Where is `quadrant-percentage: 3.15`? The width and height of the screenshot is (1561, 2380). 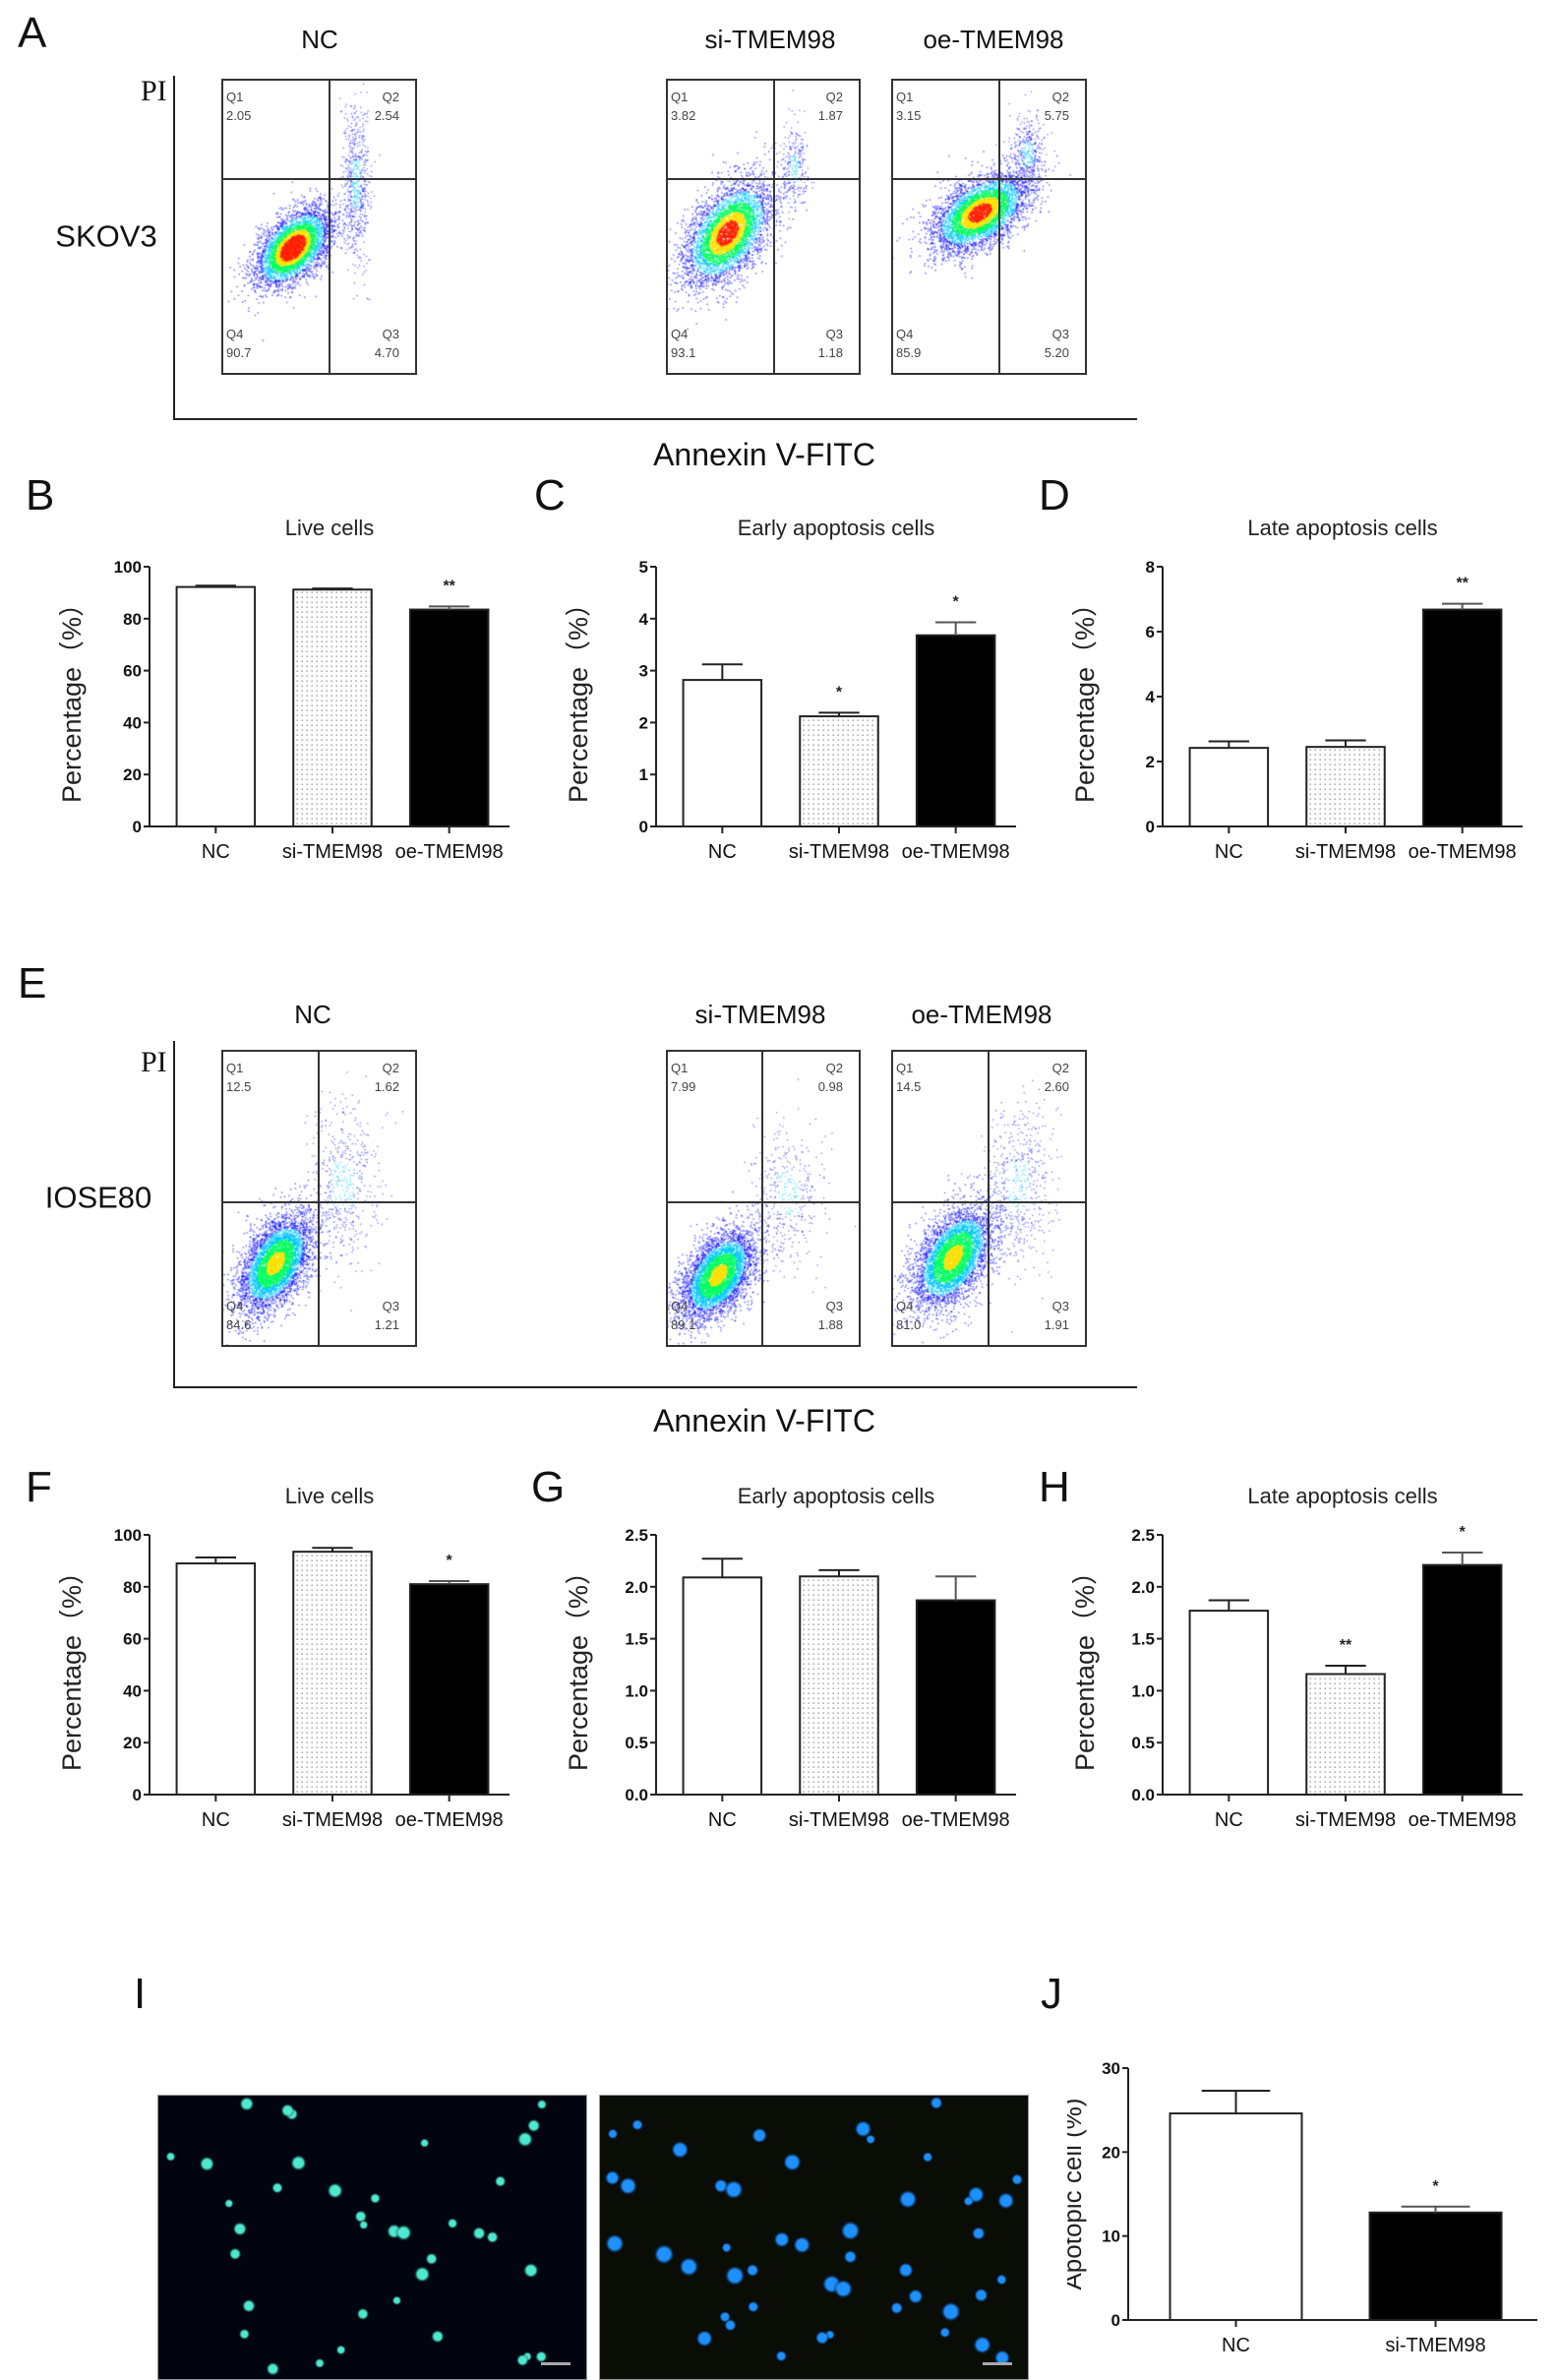
quadrant-percentage: 3.15 is located at coordinates (909, 115).